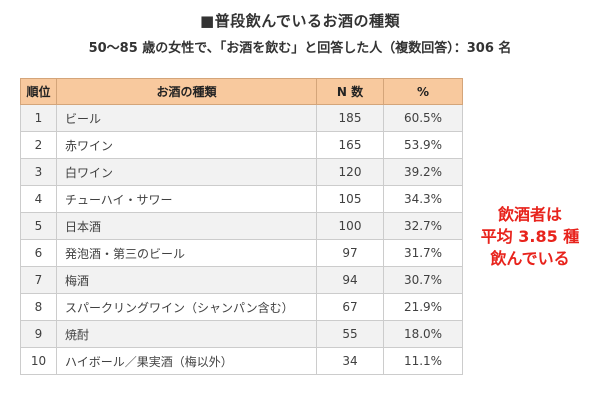  I want to click on header-rank: 順位, so click(38, 91).